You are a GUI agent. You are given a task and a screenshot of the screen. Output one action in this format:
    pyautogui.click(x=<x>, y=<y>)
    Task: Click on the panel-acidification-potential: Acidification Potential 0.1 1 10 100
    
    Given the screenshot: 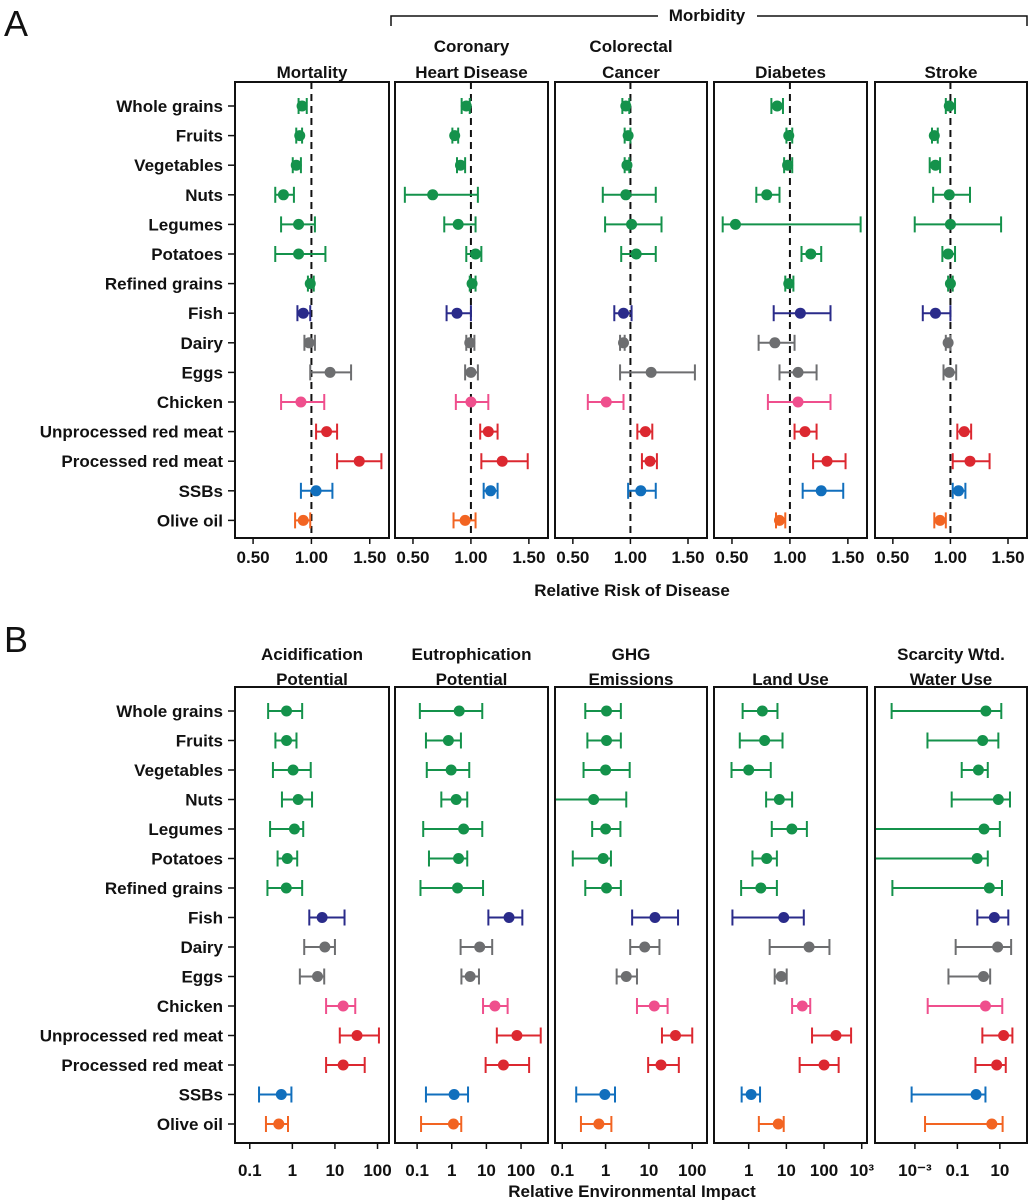 What is the action you would take?
    pyautogui.click(x=313, y=912)
    